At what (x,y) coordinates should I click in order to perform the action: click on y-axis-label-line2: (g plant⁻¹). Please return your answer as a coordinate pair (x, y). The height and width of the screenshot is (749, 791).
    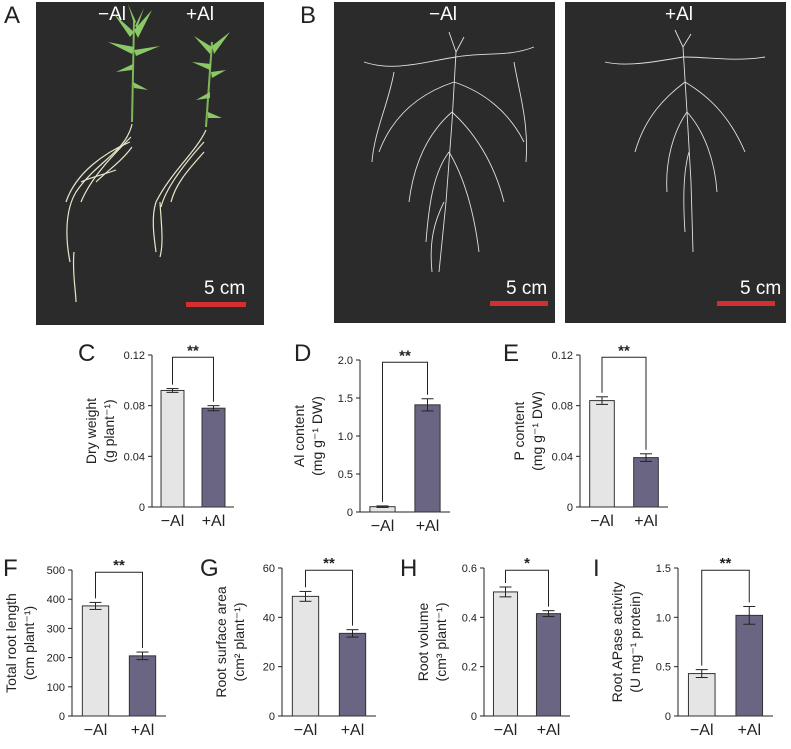
    Looking at the image, I should click on (109, 430).